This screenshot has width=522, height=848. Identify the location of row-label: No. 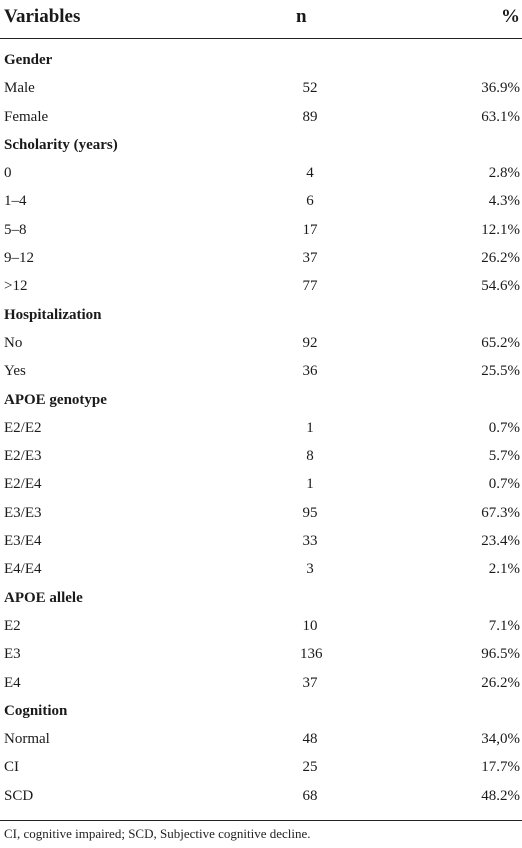
(13, 342).